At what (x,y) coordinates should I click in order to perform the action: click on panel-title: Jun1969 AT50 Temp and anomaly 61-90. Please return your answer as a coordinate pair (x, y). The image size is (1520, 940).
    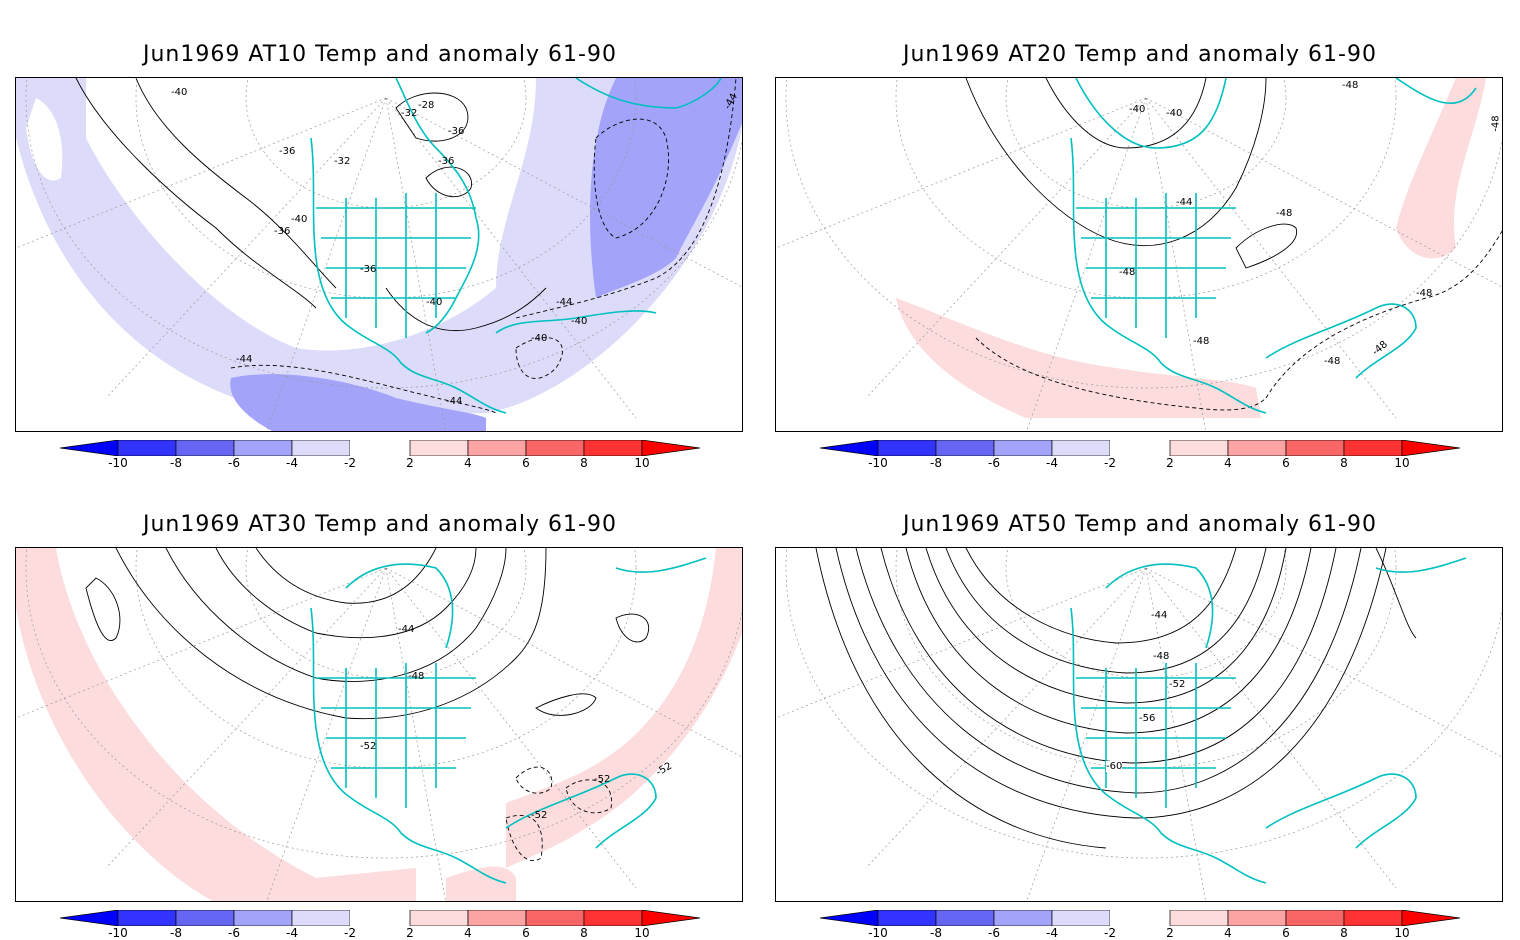
    Looking at the image, I should click on (1140, 524).